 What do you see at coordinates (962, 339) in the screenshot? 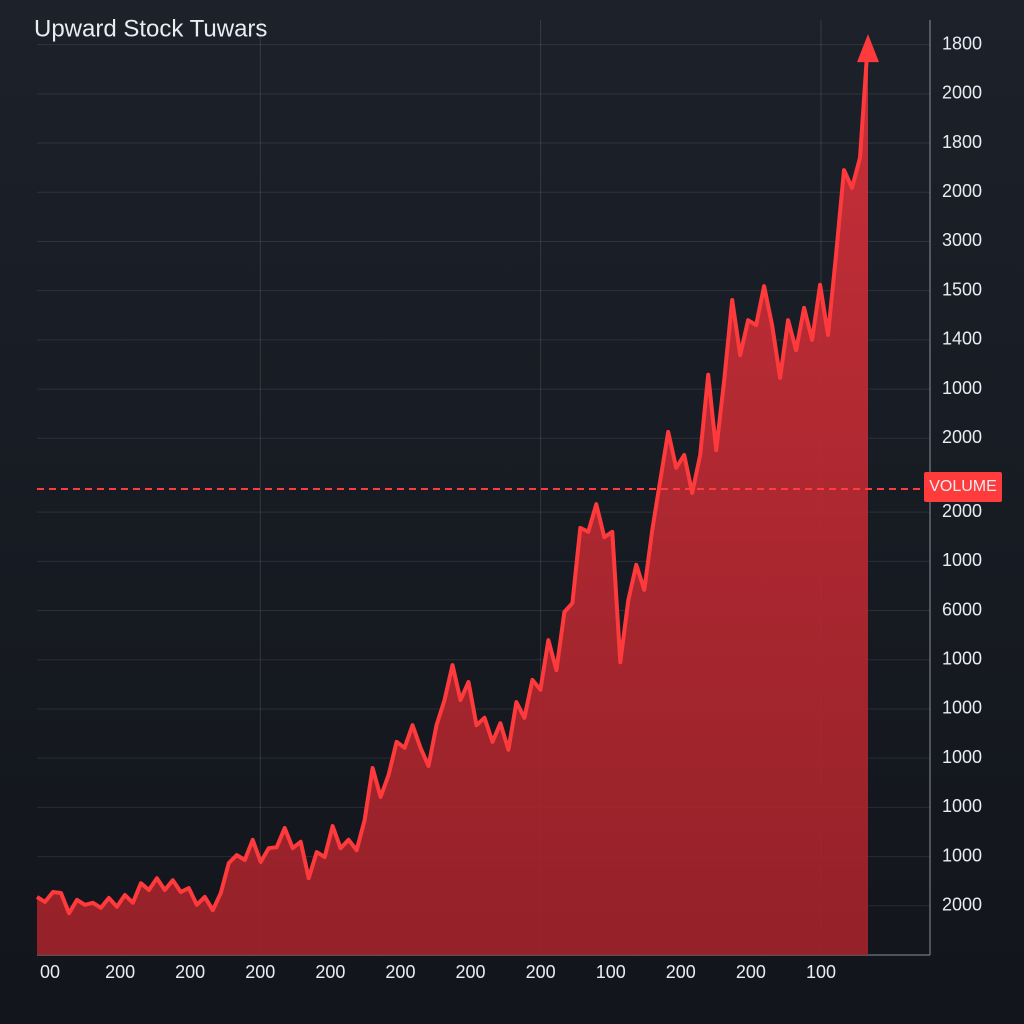
I see `y-tick-label: 1400` at bounding box center [962, 339].